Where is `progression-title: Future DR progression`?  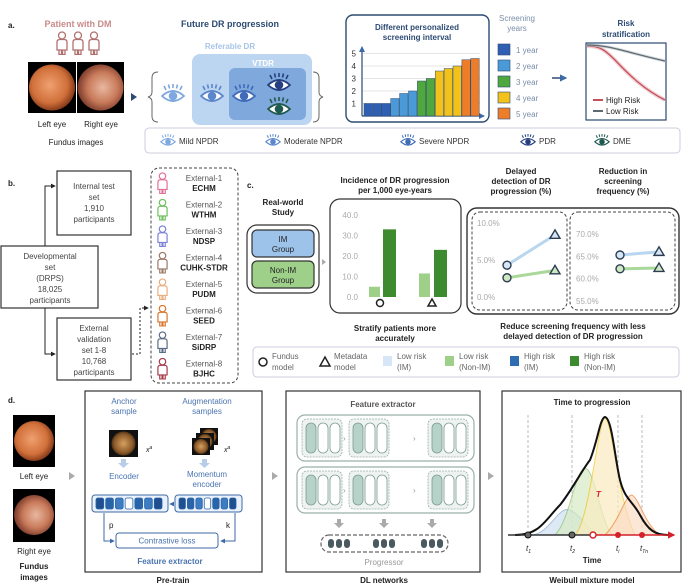 progression-title: Future DR progression is located at coordinates (230, 24).